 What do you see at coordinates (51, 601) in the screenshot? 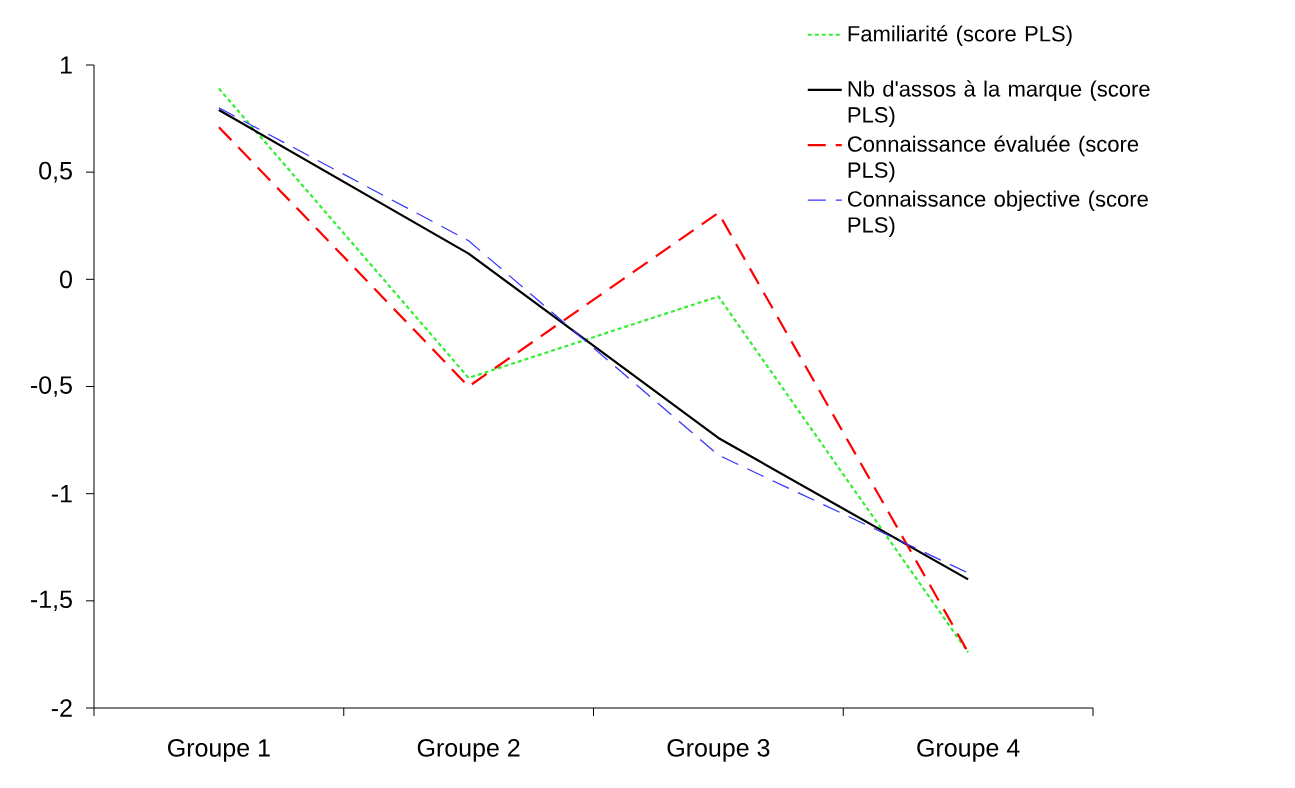
I see `y-tick-label: -1,5` at bounding box center [51, 601].